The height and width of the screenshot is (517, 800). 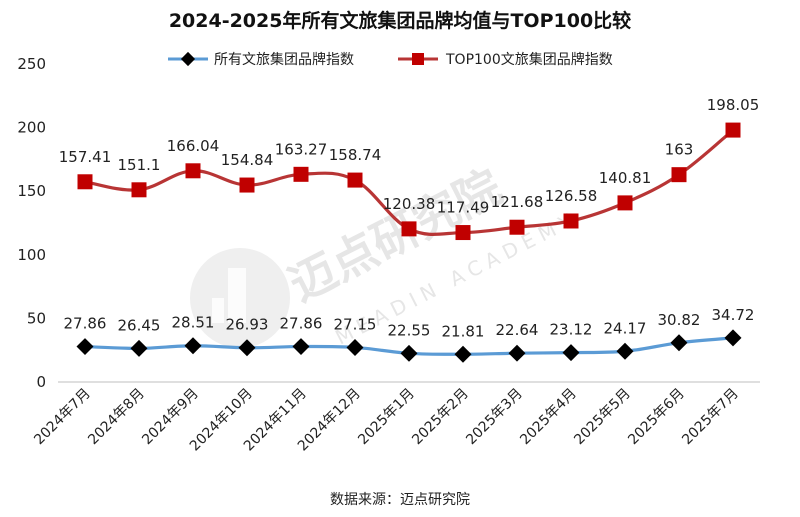 I want to click on y-tick-label: 0, so click(x=41, y=382).